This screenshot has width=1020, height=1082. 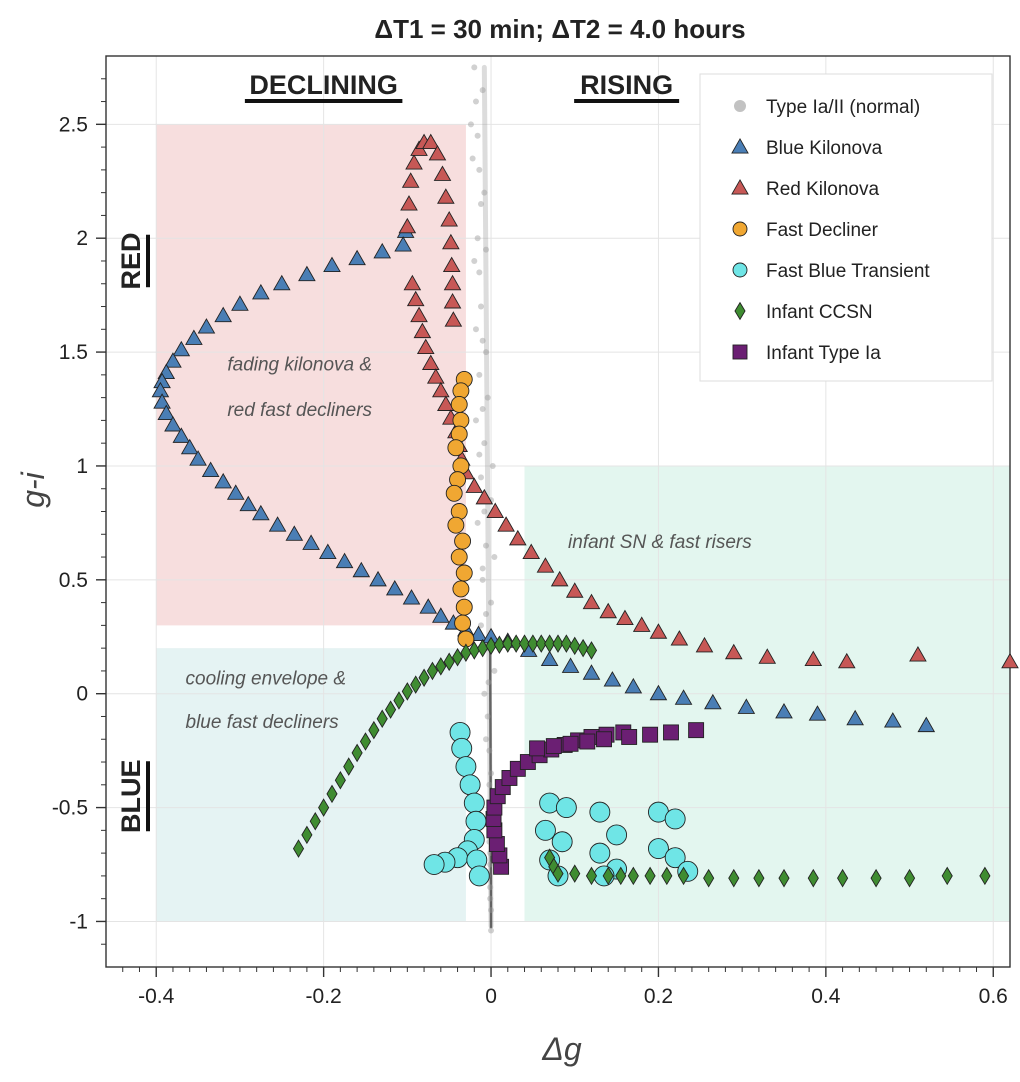 I want to click on x-tick-label: 0.2, so click(x=658, y=996).